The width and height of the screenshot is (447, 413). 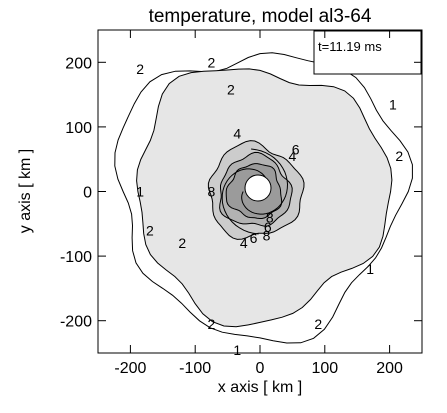 What do you see at coordinates (258, 188) in the screenshot?
I see `inner-hole` at bounding box center [258, 188].